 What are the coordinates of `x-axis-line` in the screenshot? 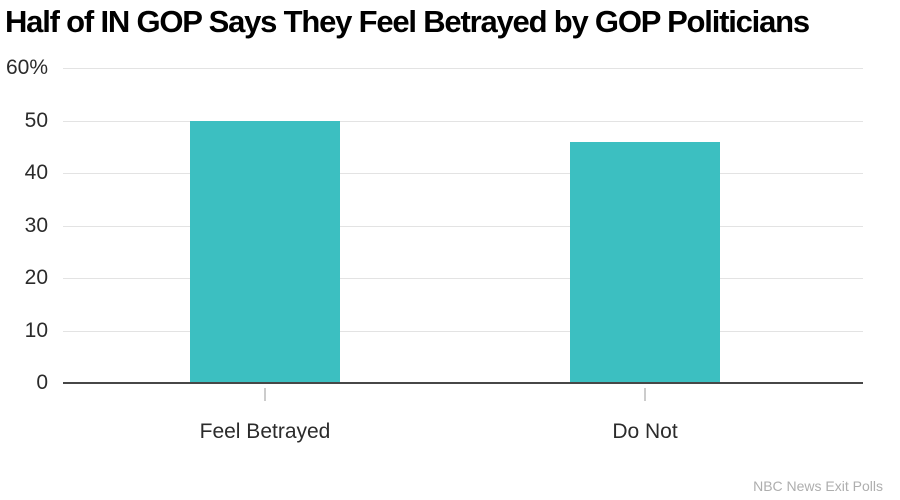 It's located at (463, 383).